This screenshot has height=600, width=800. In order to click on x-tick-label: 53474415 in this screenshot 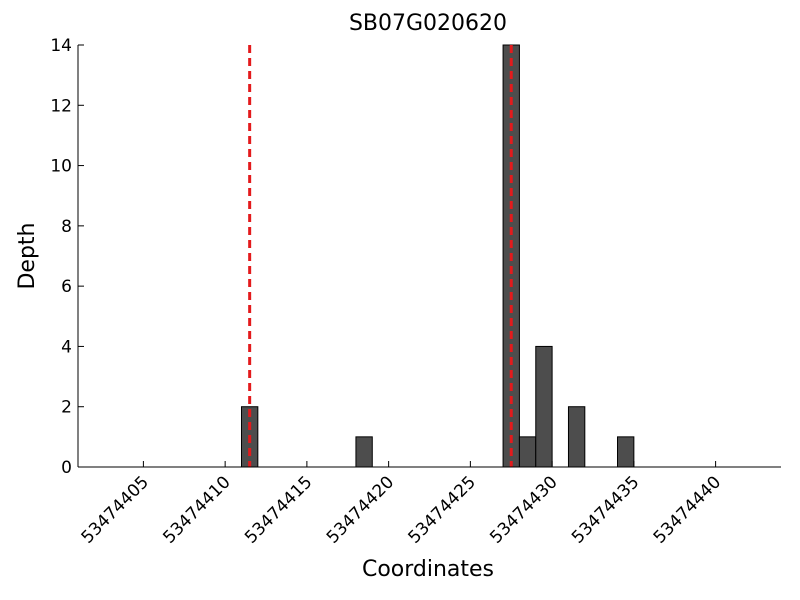, I will do `click(278, 509)`.